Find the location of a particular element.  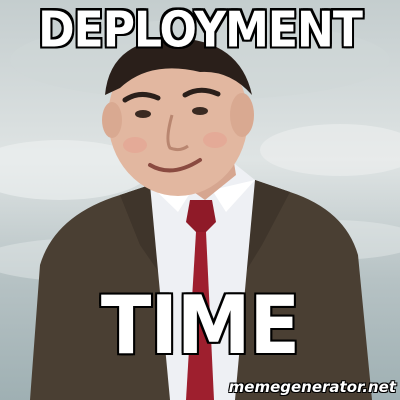

tie is located at coordinates (201, 216).